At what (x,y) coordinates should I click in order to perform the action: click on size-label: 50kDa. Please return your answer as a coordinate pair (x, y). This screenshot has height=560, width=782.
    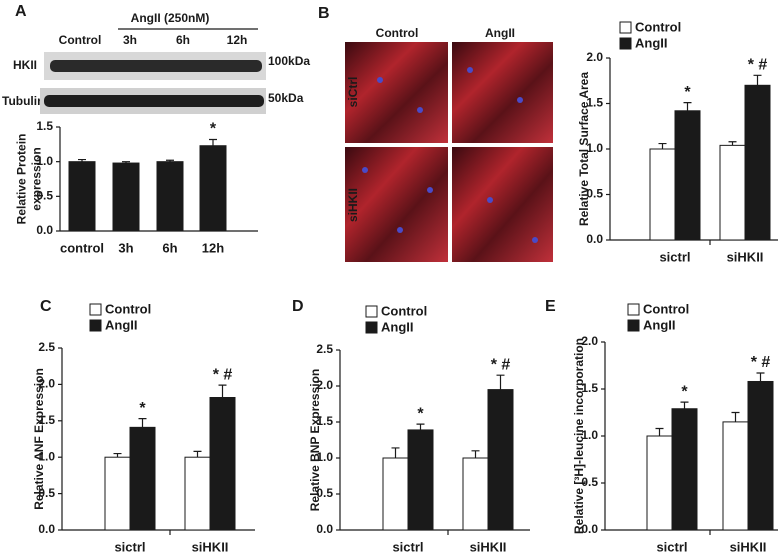
    Looking at the image, I should click on (286, 98).